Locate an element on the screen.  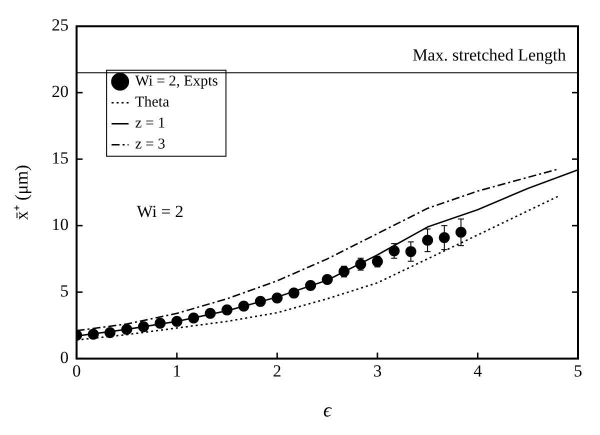
legend-label: z = 1 is located at coordinates (150, 124).